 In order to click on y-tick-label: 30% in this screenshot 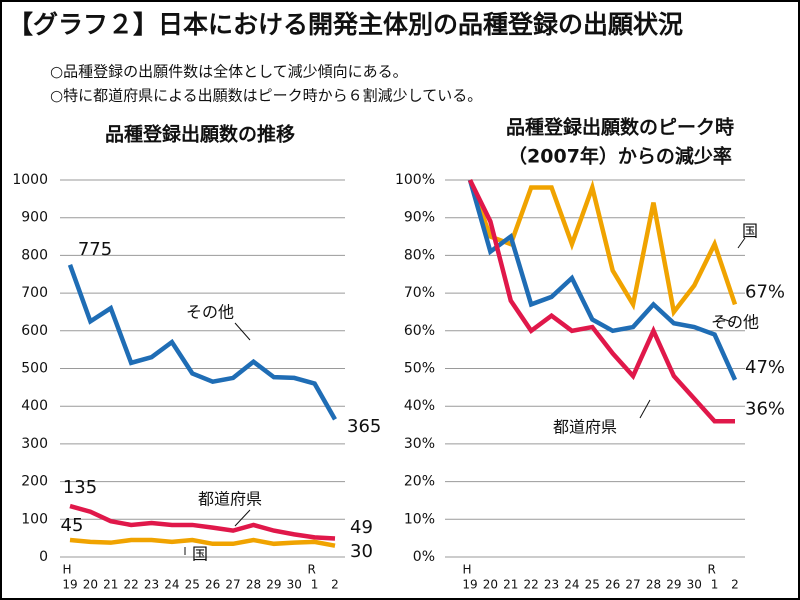, I will do `click(419, 444)`.